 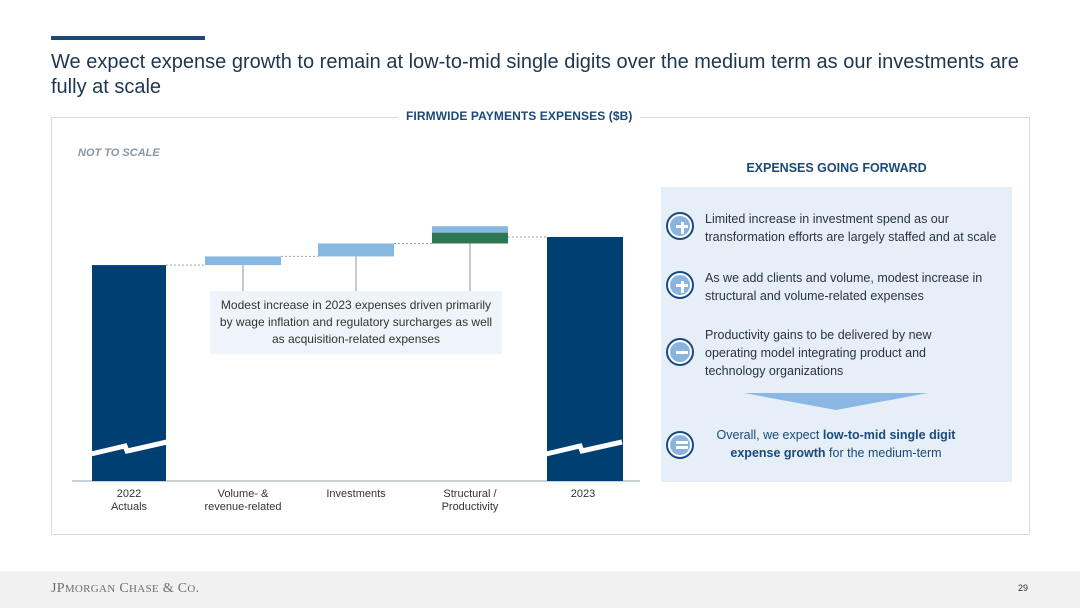 What do you see at coordinates (680, 352) in the screenshot?
I see `minus-circle-icon` at bounding box center [680, 352].